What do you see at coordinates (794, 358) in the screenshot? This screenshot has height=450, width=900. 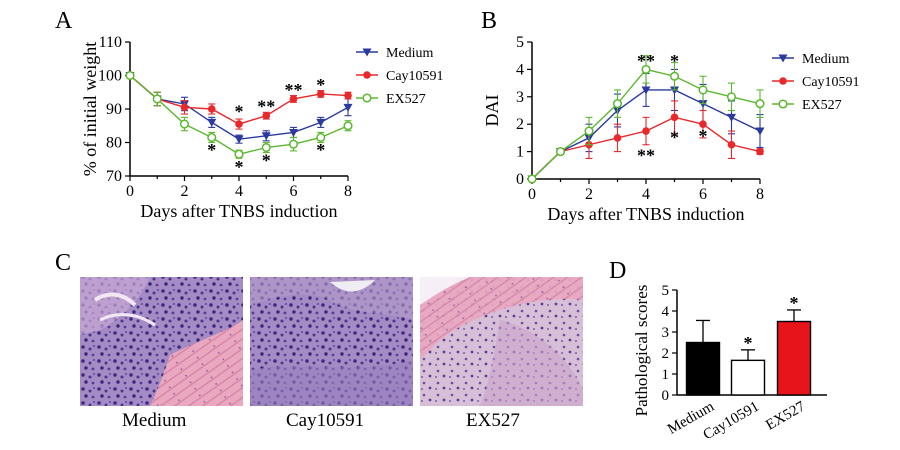 I see `chart-d-bar-ex527` at bounding box center [794, 358].